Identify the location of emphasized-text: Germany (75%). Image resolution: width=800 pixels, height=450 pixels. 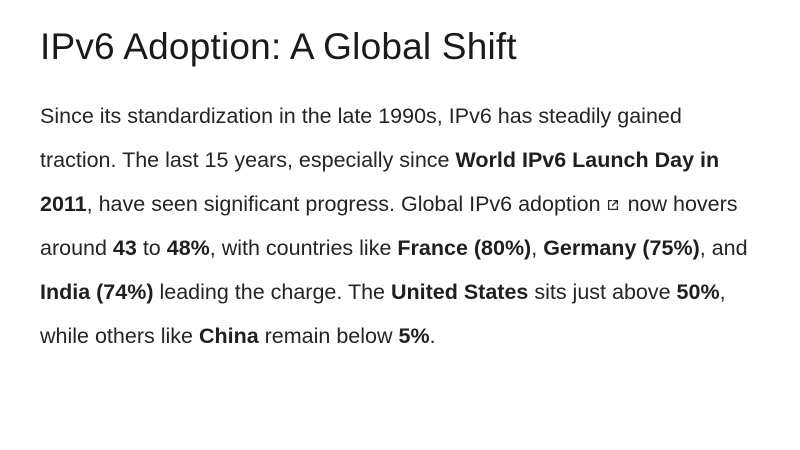
(621, 248).